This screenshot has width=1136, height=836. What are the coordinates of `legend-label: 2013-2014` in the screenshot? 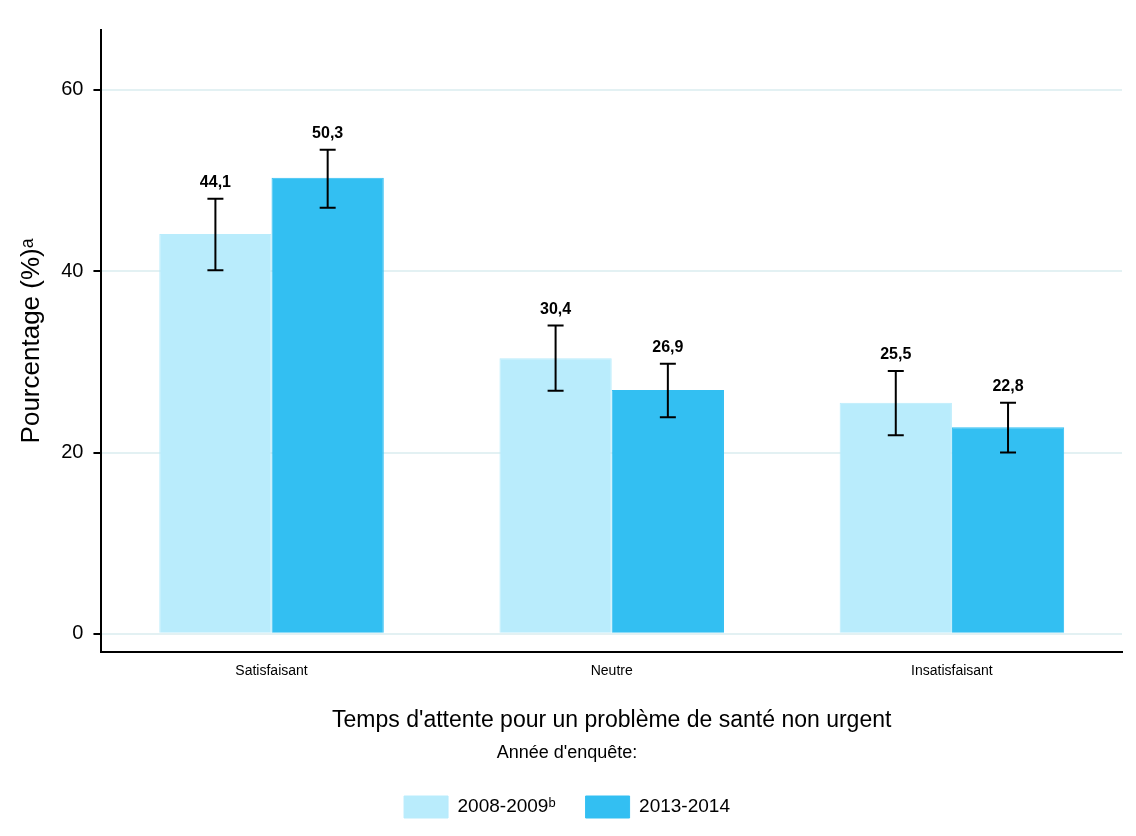 It's located at (685, 806).